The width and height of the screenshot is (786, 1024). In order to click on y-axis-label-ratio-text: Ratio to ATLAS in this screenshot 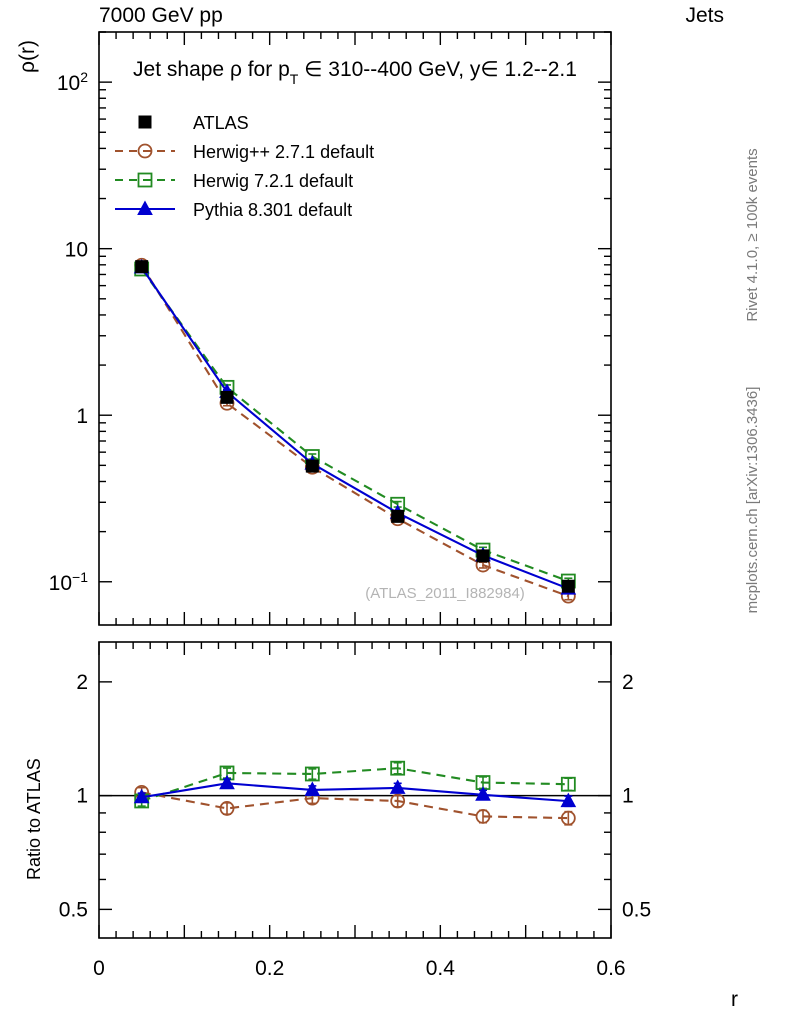, I will do `click(34, 819)`.